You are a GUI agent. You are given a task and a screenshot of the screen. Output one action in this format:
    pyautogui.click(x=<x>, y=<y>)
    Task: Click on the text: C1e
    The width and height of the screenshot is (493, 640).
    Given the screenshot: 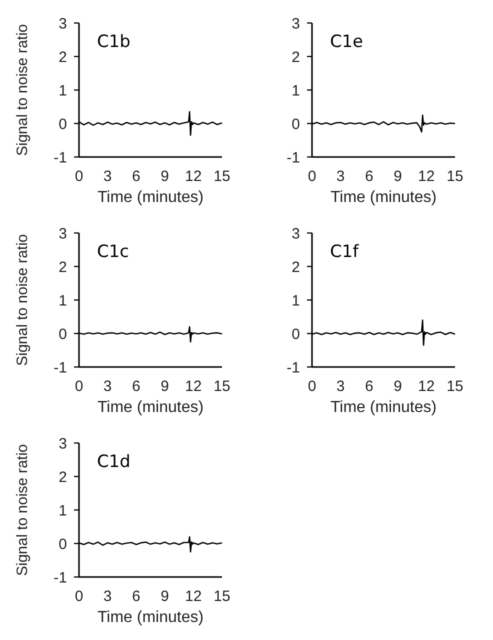 What is the action you would take?
    pyautogui.click(x=347, y=42)
    